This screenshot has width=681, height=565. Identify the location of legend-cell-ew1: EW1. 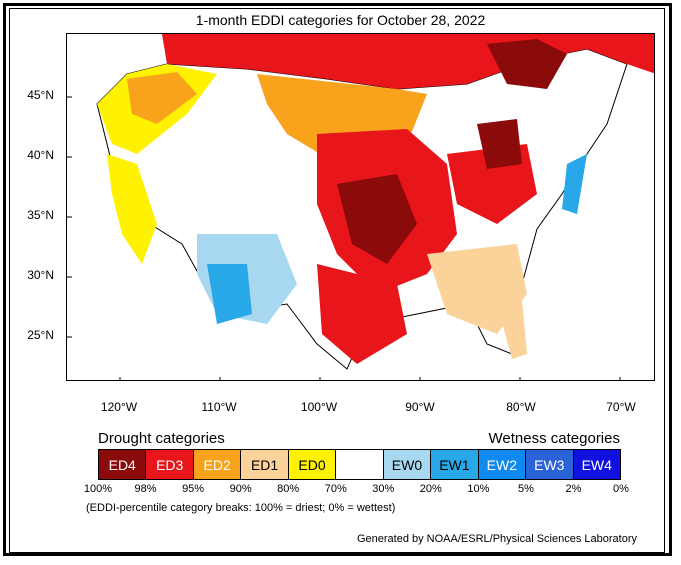
(455, 464).